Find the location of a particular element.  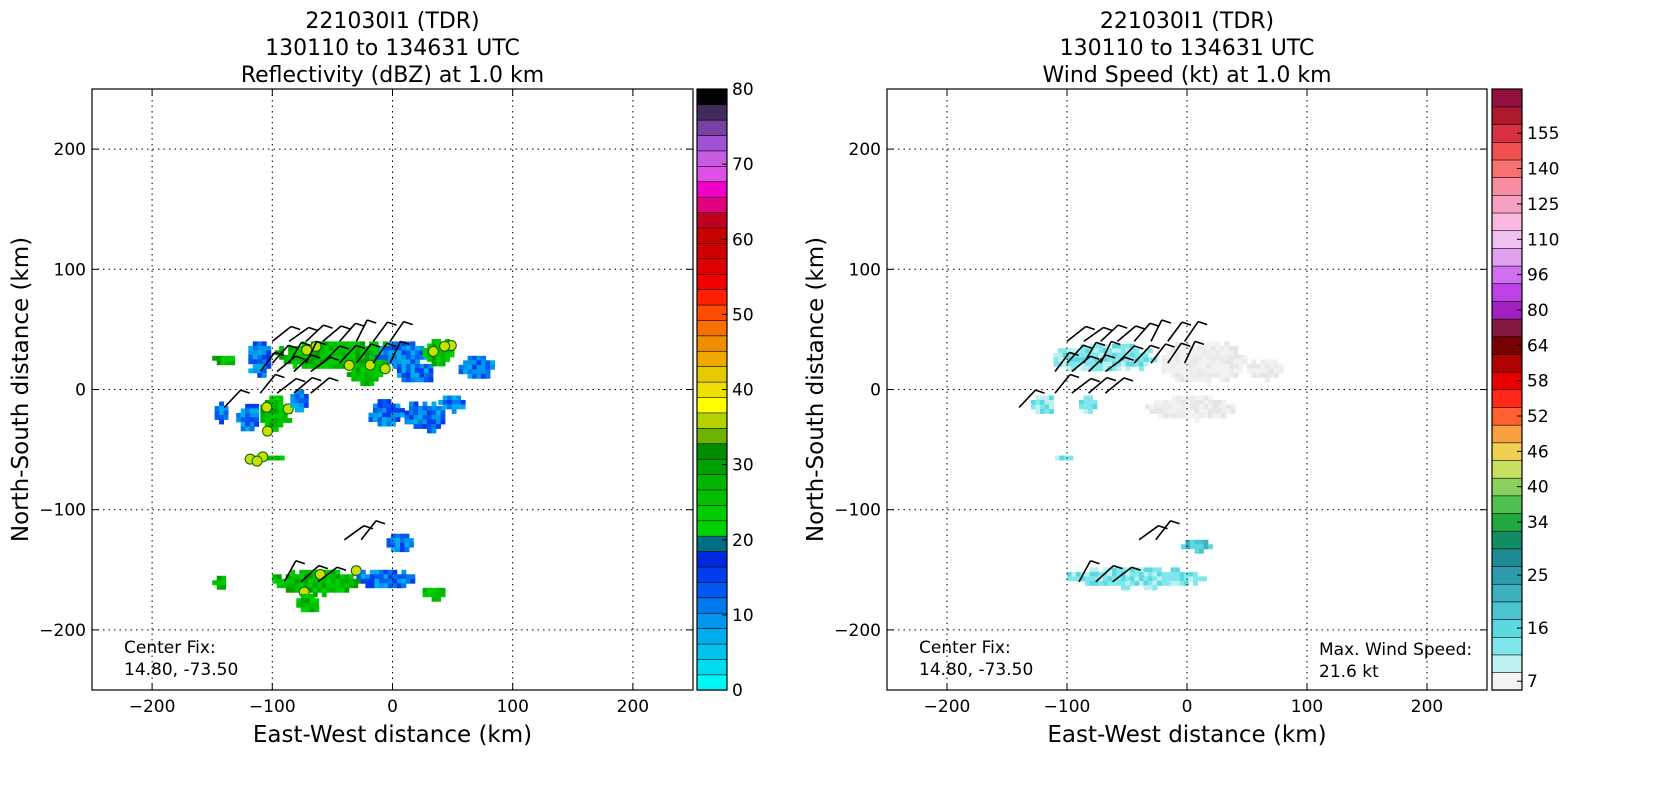

colorbar-tick-label: 0 is located at coordinates (737, 691).